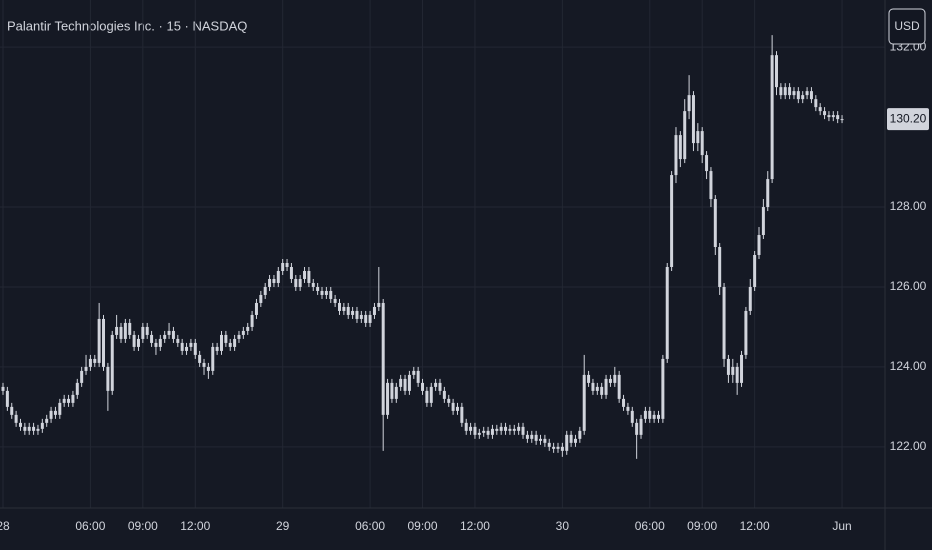 This screenshot has width=932, height=550. I want to click on currency-button, so click(907, 26).